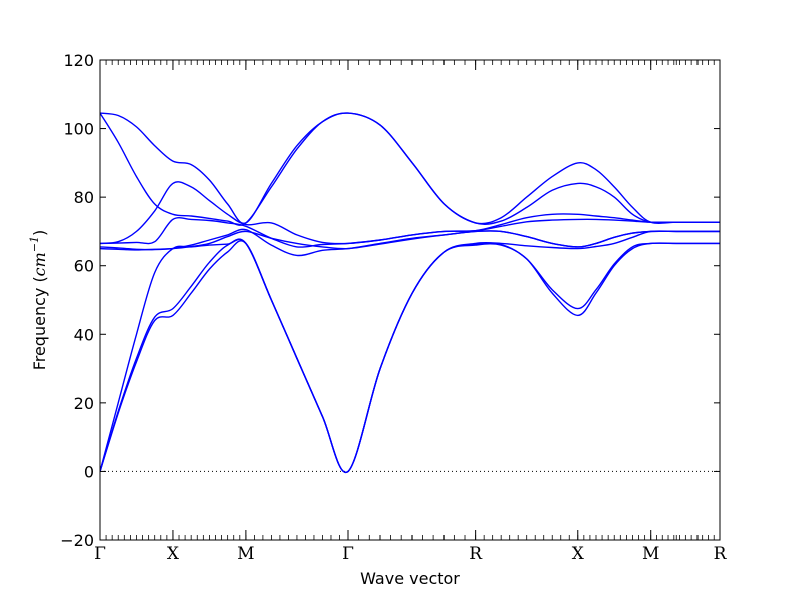  I want to click on x-axis-label: Wave vector, so click(410, 578).